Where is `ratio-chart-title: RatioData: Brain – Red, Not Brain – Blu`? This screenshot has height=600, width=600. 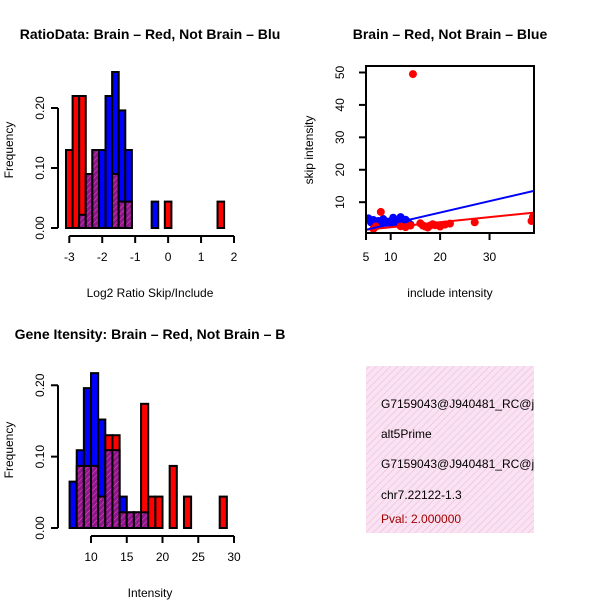
ratio-chart-title: RatioData: Brain – Red, Not Brain – Blu is located at coordinates (150, 34).